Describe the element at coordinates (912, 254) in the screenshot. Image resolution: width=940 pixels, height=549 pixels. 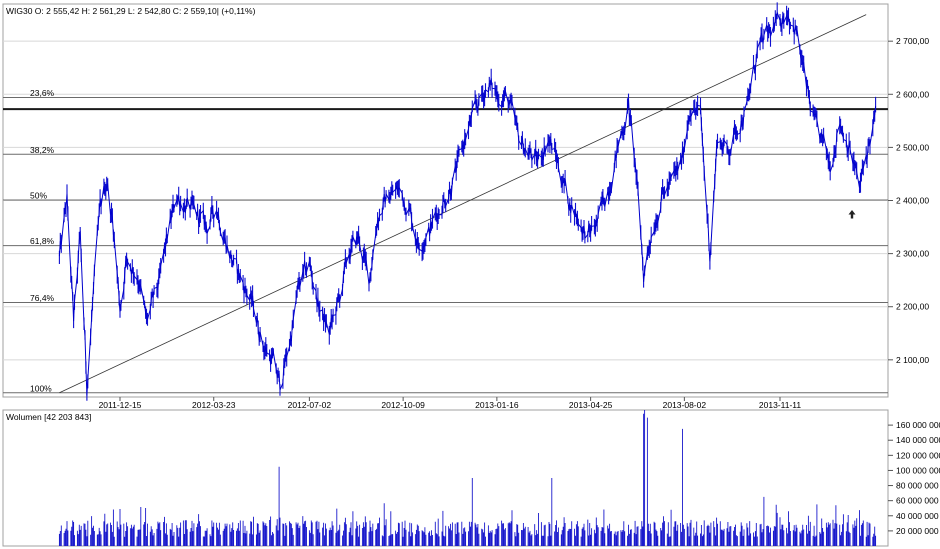
I see `price-y-tick-label: 2 300,00` at that location.